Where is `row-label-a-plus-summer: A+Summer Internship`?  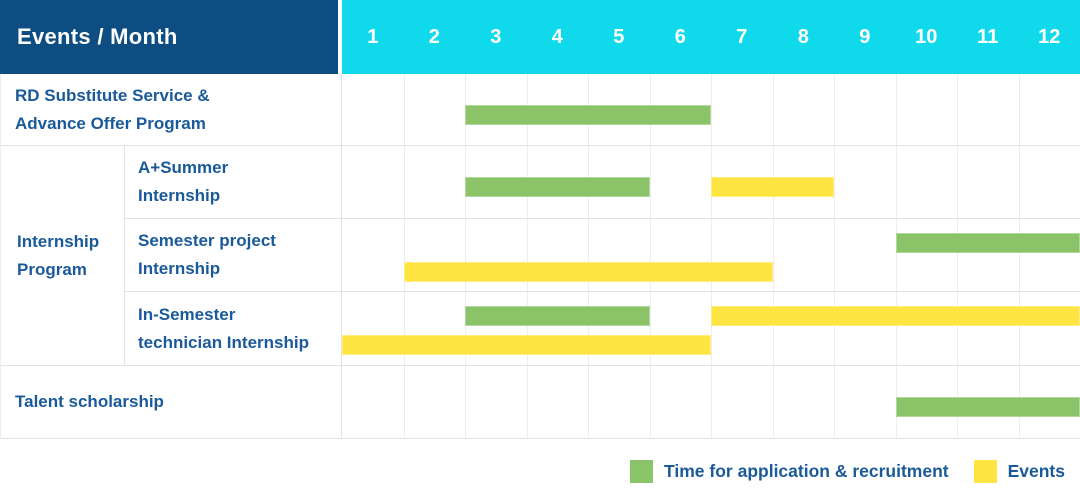 row-label-a-plus-summer: A+Summer Internship is located at coordinates (232, 182).